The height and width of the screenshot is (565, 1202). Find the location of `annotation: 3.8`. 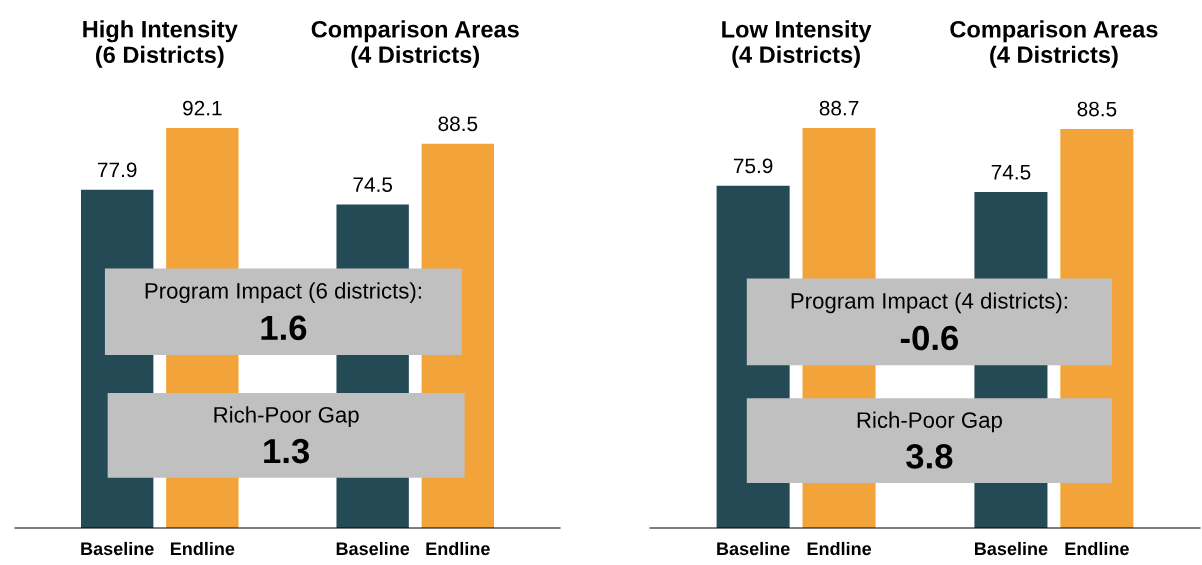

annotation: 3.8 is located at coordinates (929, 456).